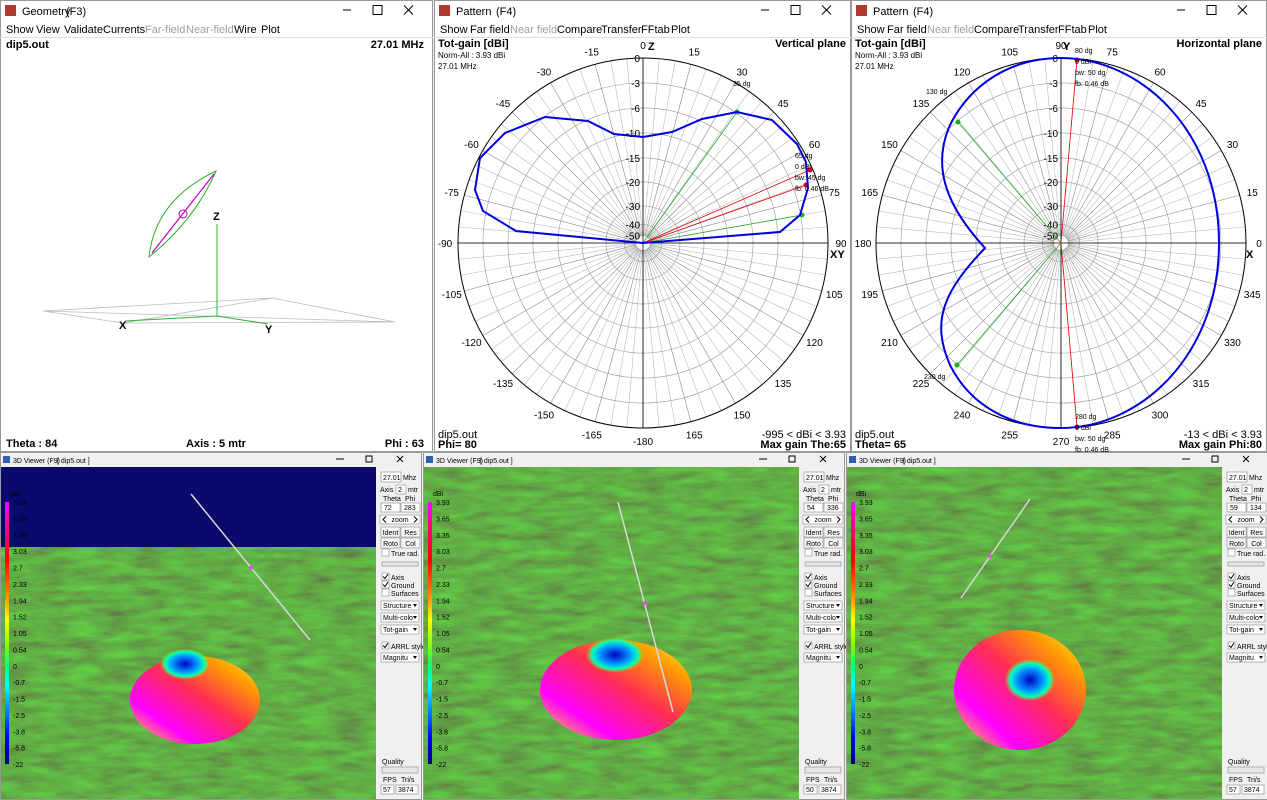 The width and height of the screenshot is (1267, 800). Describe the element at coordinates (443, 650) in the screenshot. I see `scale-label: 0.54` at that location.